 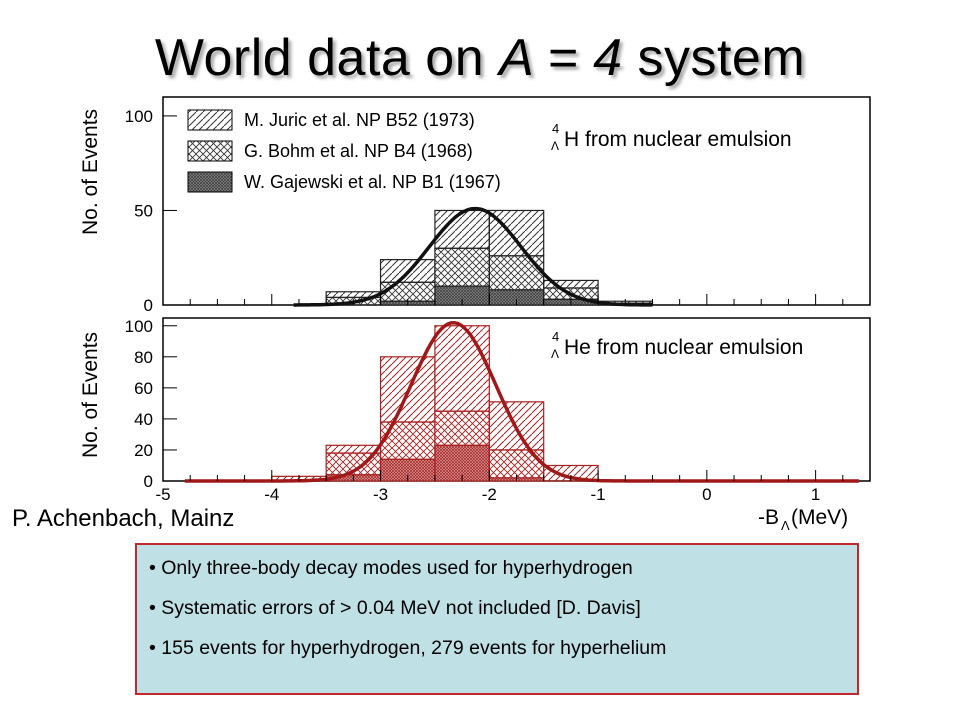 I want to click on x-axis-label-unit: (MeV), so click(x=819, y=517).